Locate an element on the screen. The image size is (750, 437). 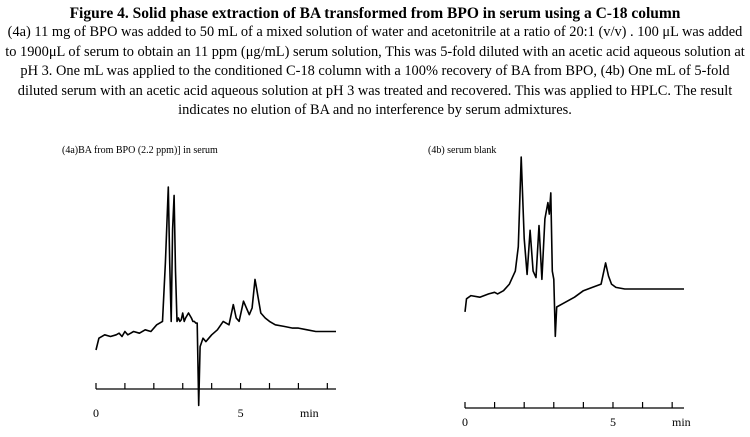
panel-b-title: (4b) serum blank is located at coordinates (462, 150).